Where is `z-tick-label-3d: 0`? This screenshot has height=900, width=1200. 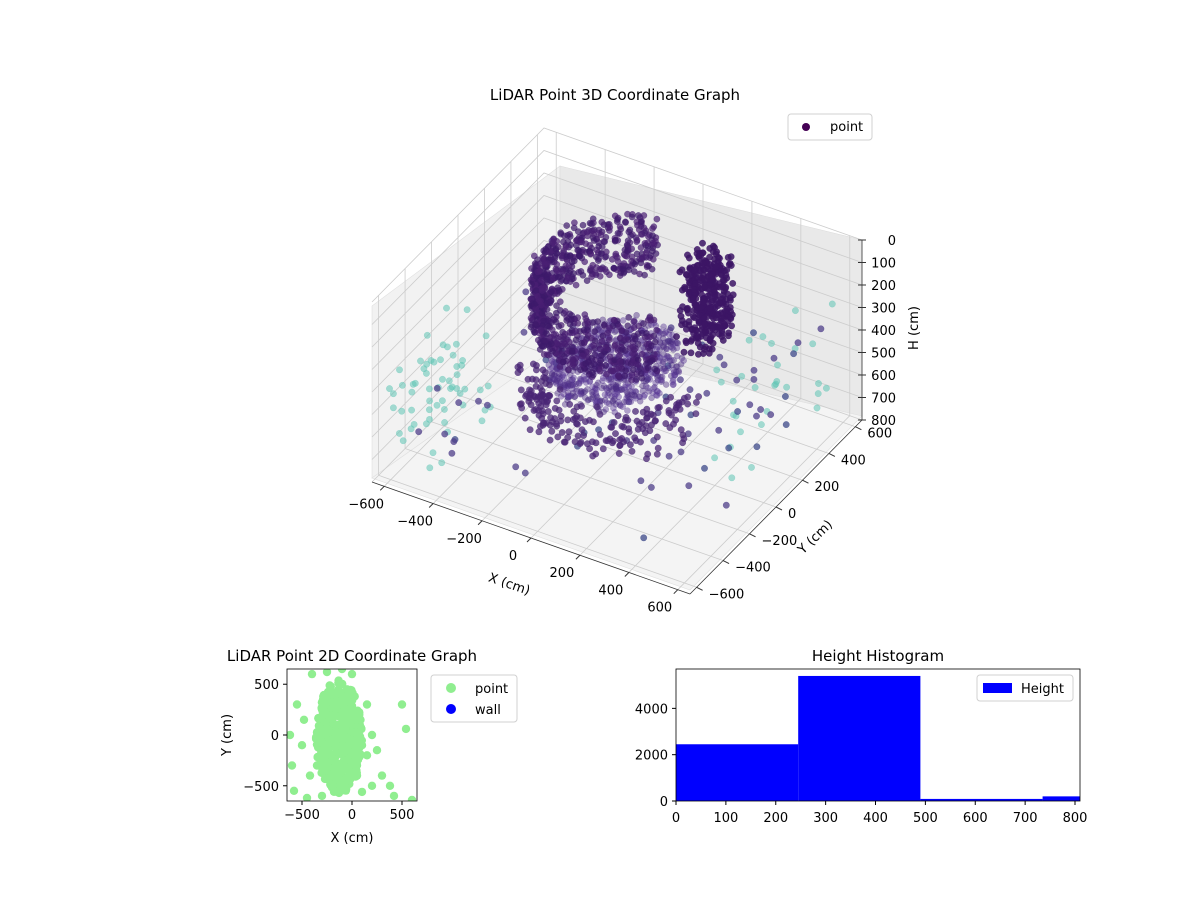
z-tick-label-3d: 0 is located at coordinates (892, 241).